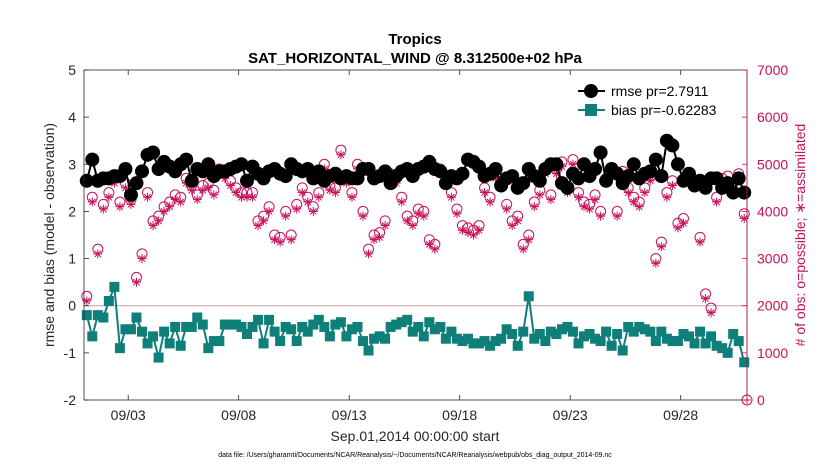 The height and width of the screenshot is (470, 830). What do you see at coordinates (658, 99) in the screenshot?
I see `legend-box` at bounding box center [658, 99].